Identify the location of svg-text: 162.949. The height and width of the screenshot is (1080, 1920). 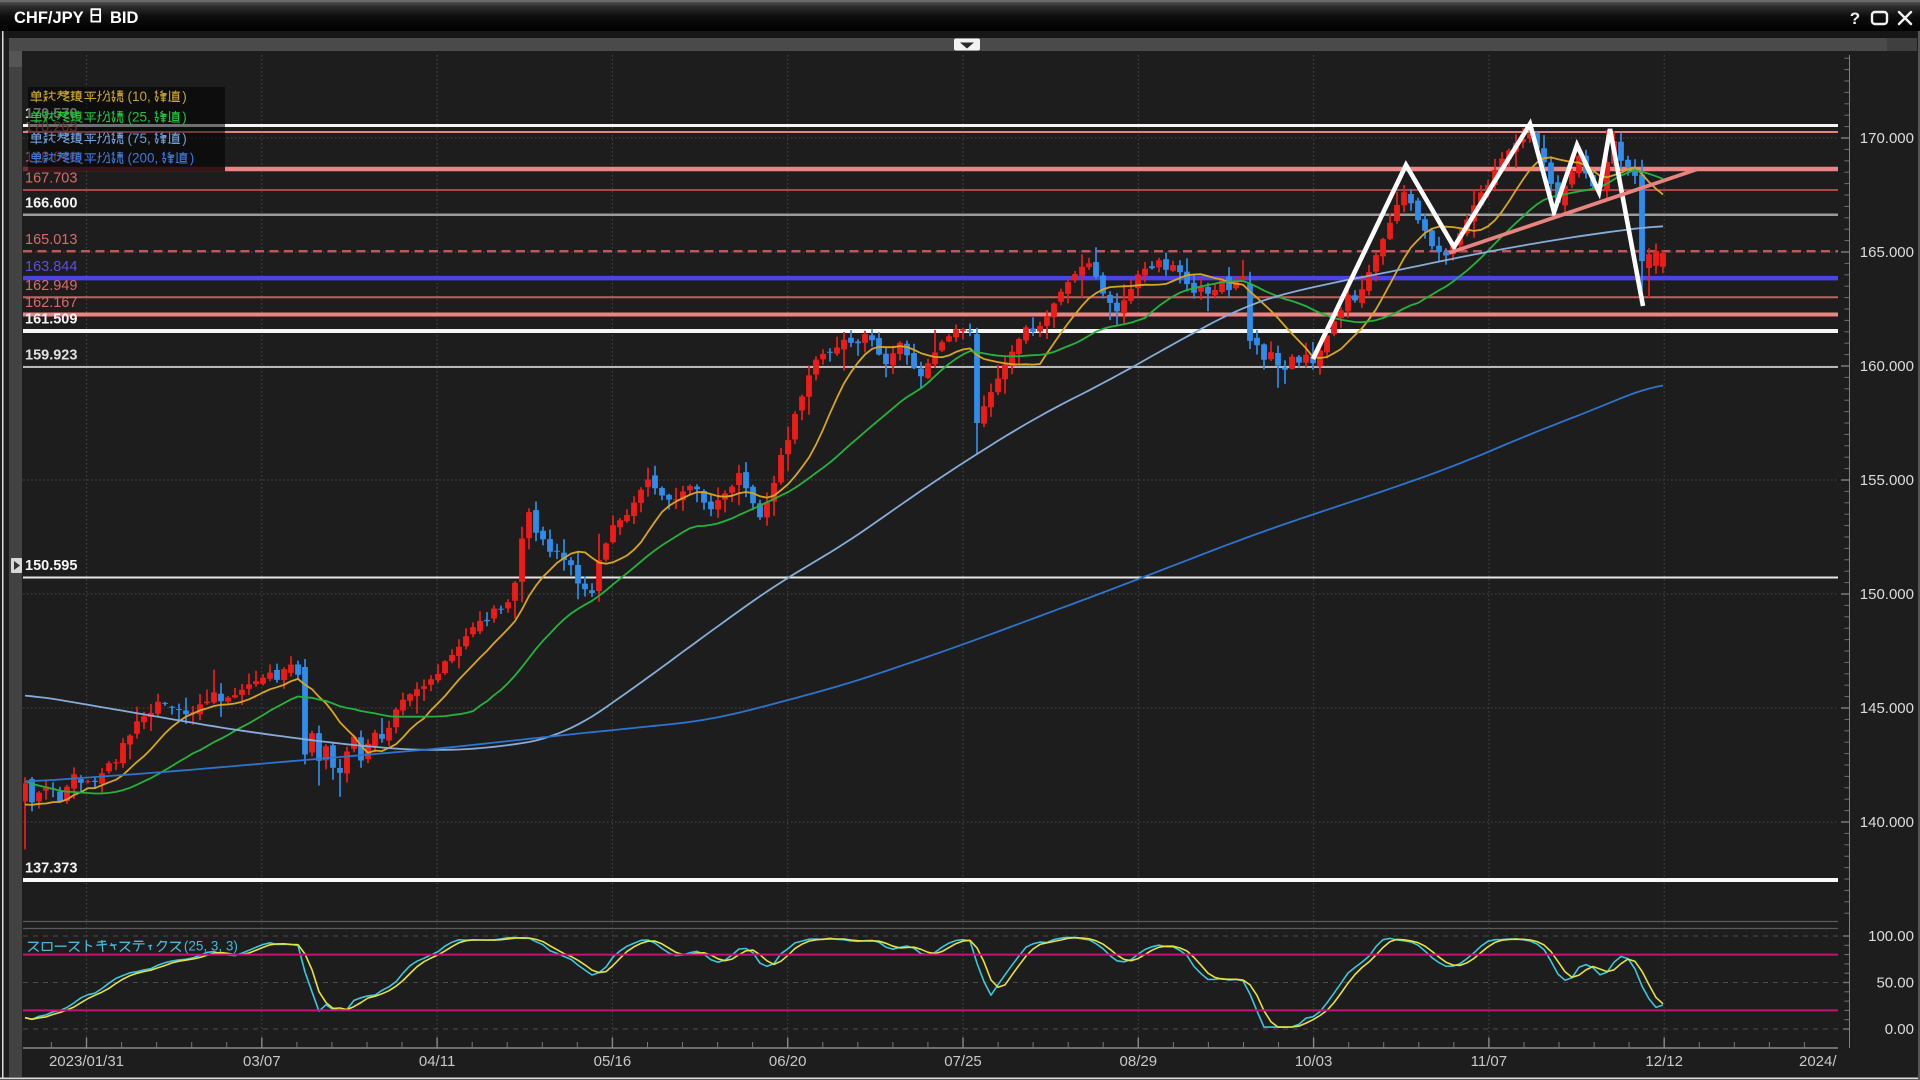
(51, 286).